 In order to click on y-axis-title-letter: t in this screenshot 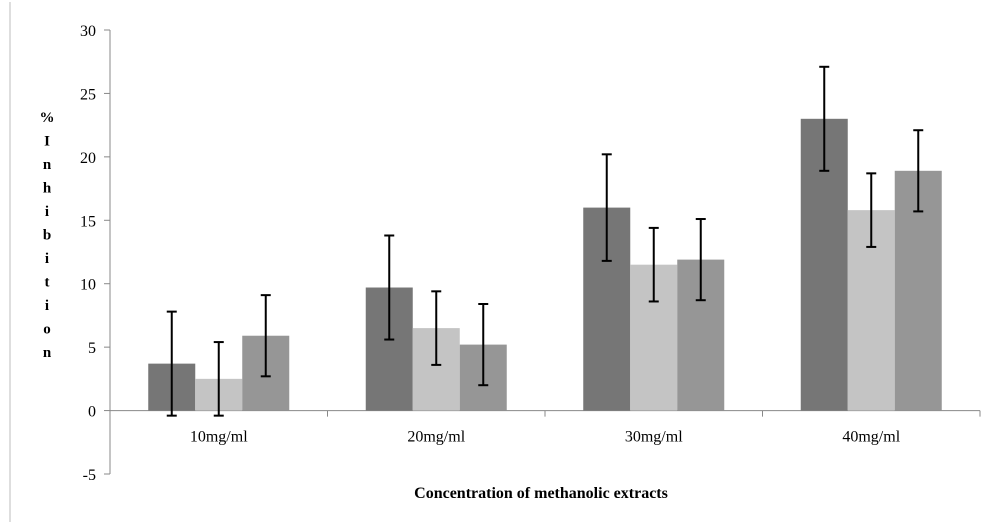, I will do `click(47, 283)`.